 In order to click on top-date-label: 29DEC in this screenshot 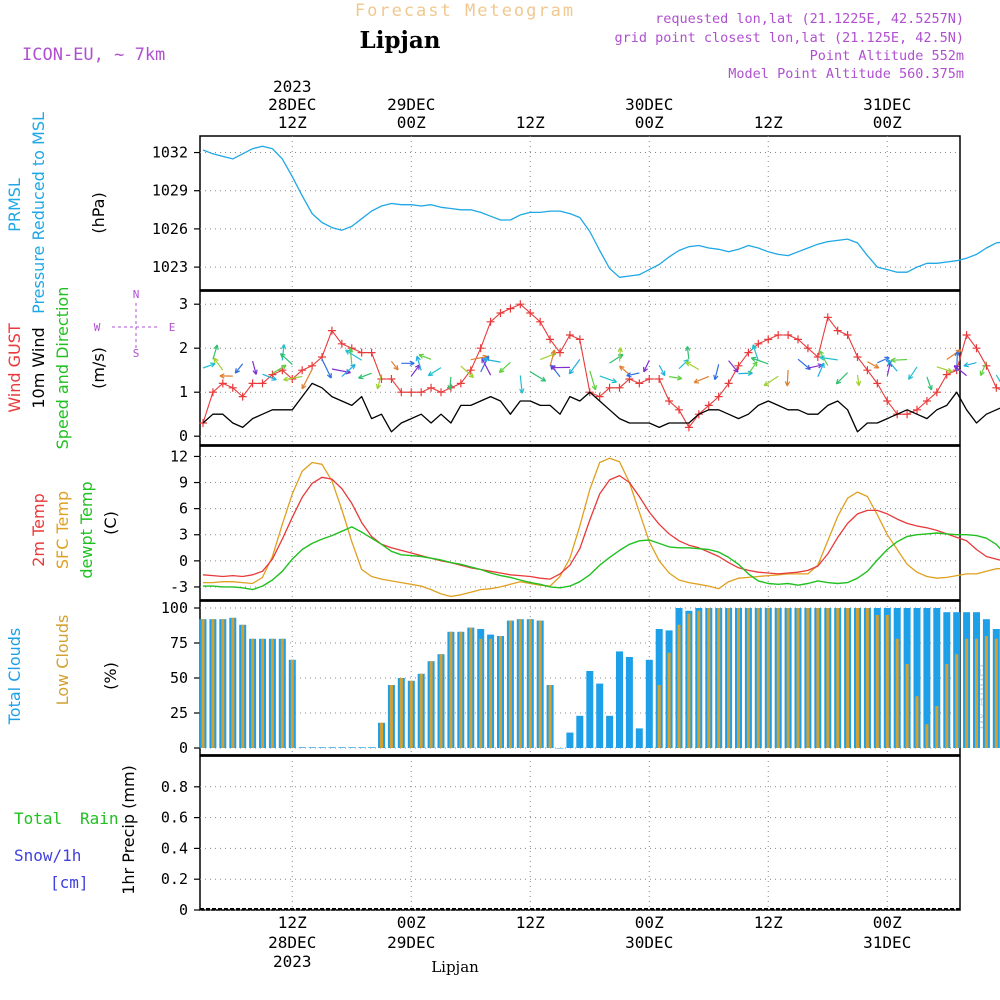, I will do `click(411, 104)`.